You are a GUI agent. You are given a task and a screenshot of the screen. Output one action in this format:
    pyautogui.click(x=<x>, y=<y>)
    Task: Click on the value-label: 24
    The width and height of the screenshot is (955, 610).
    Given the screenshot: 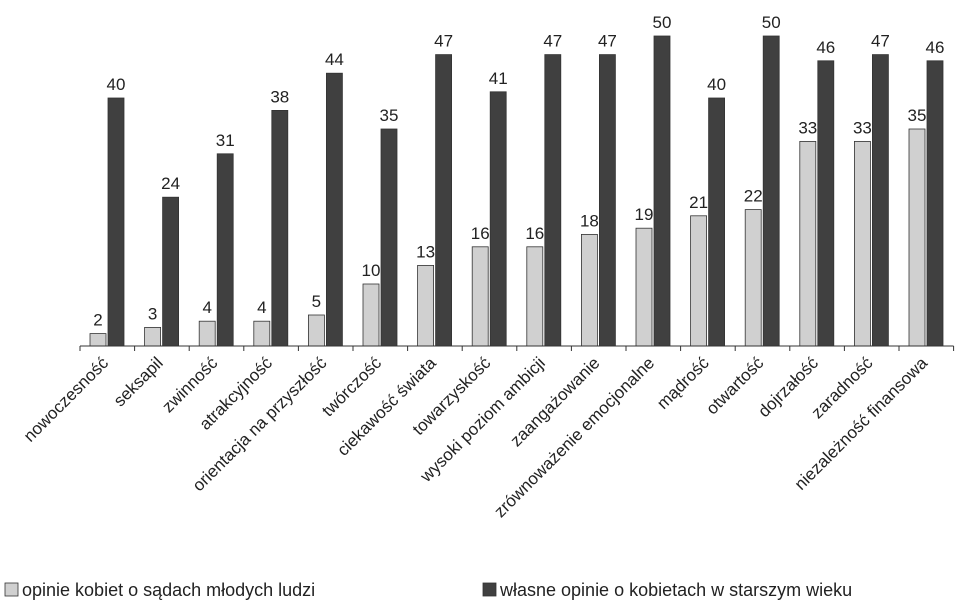 What is the action you would take?
    pyautogui.click(x=170, y=183)
    